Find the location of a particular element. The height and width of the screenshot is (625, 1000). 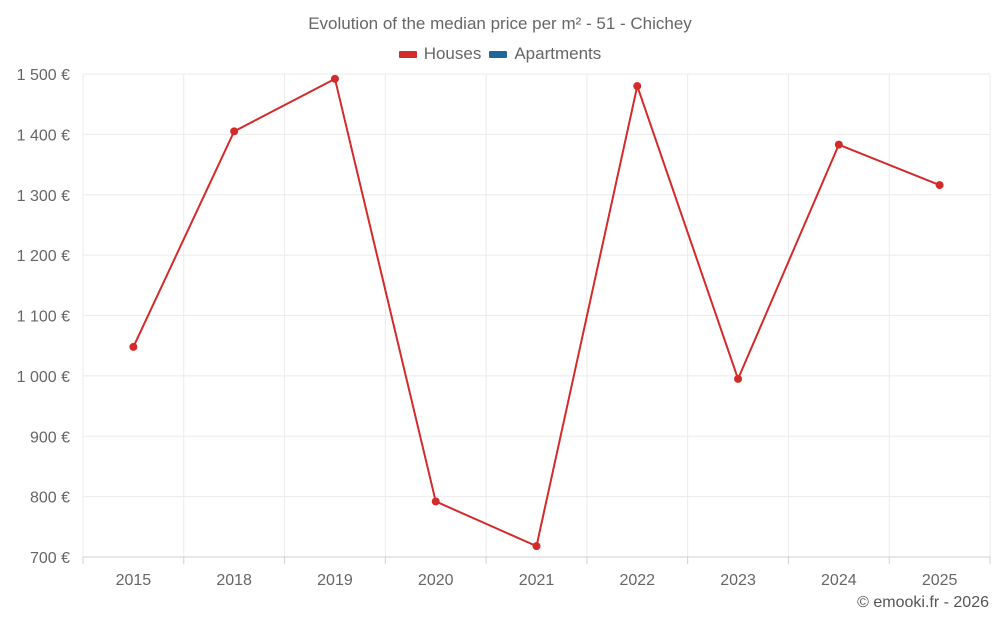

x-tick-label: 2023 is located at coordinates (738, 580).